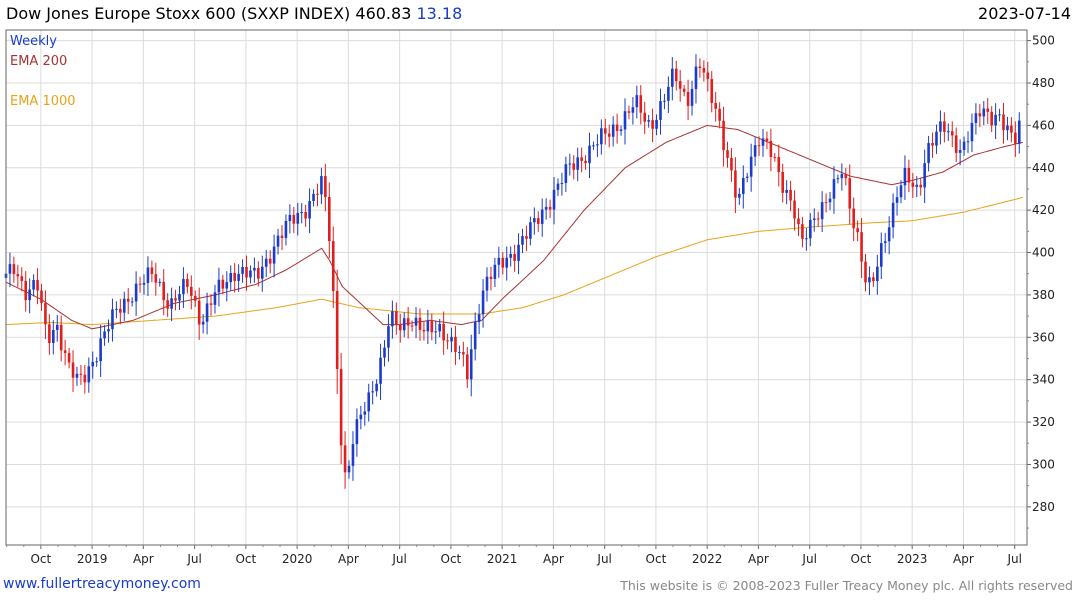  Describe the element at coordinates (861, 559) in the screenshot. I see `x-tick-label: Oct` at that location.